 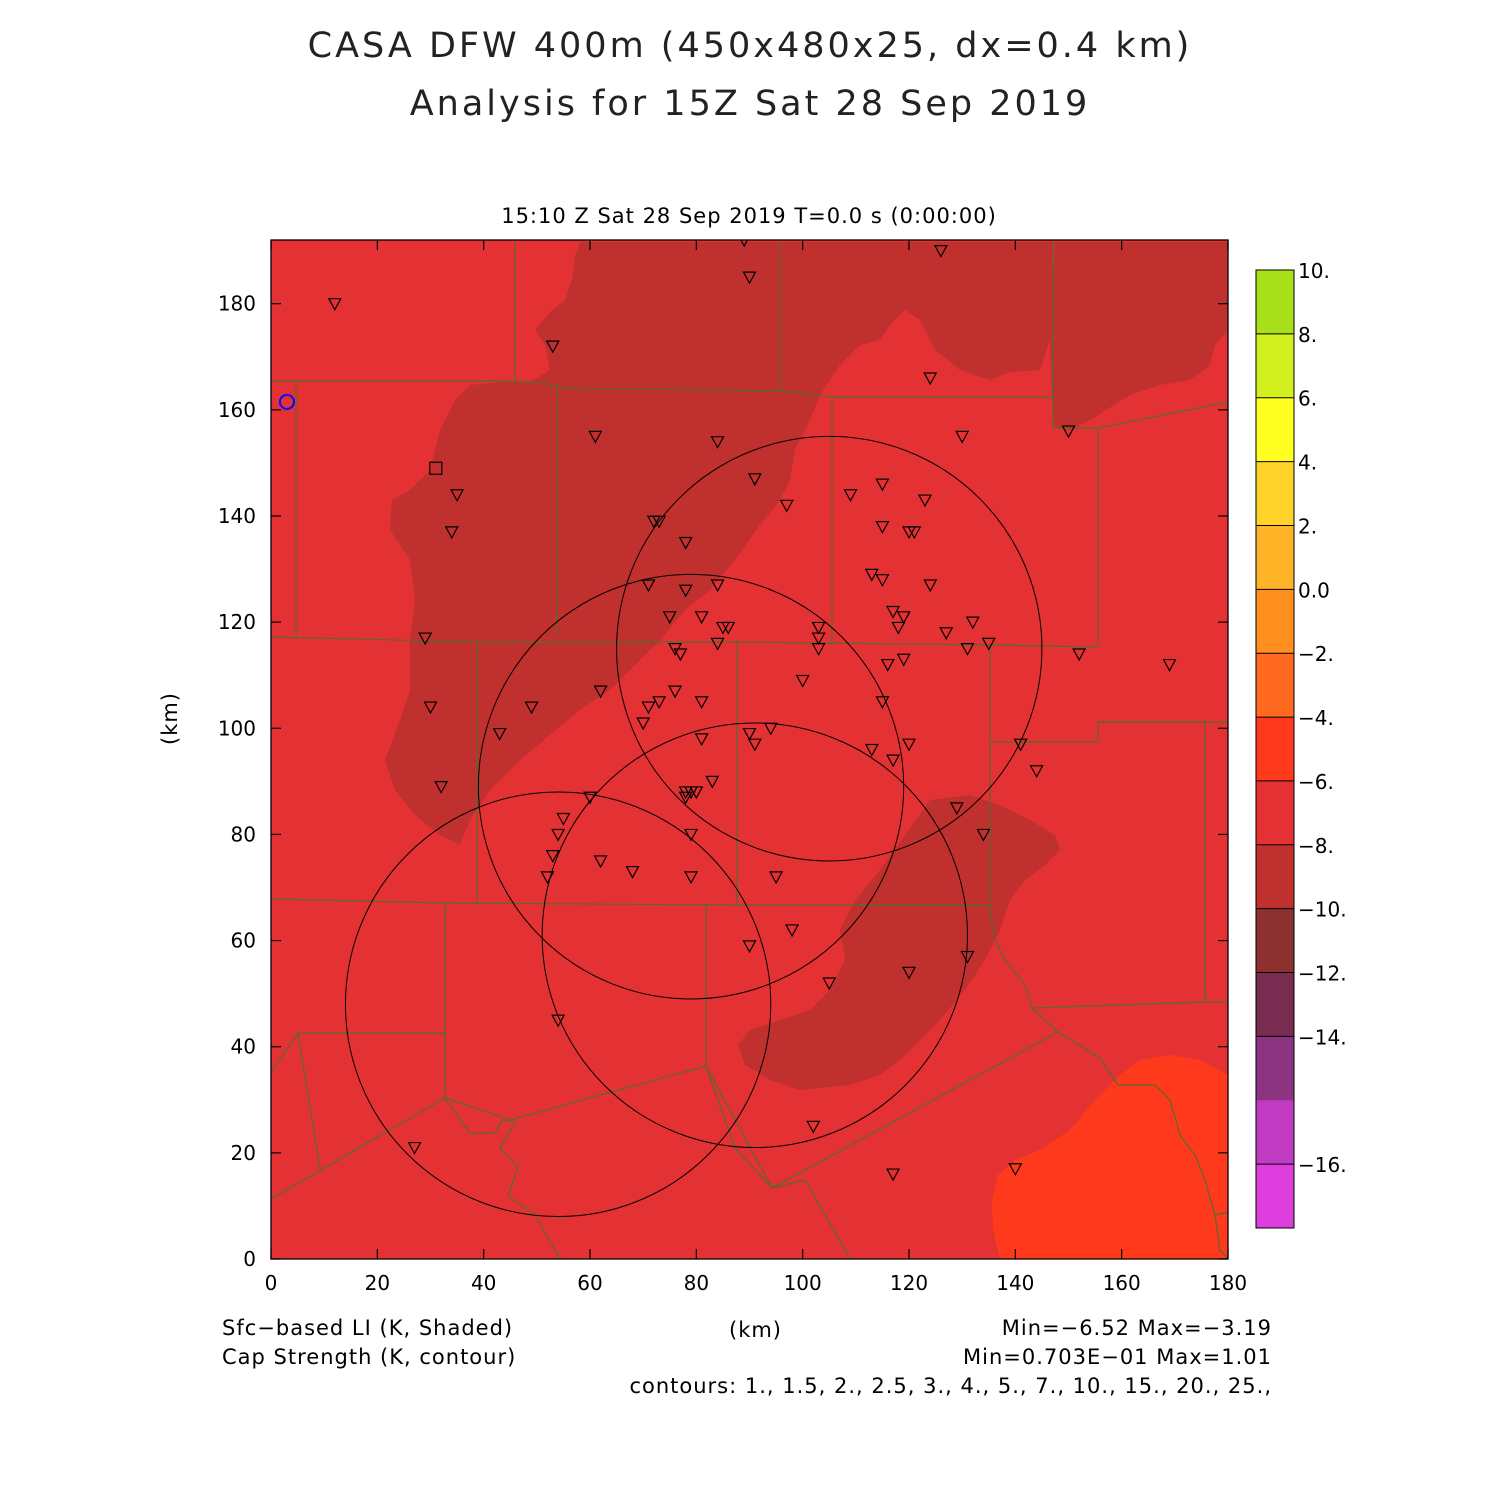 What do you see at coordinates (1322, 1165) in the screenshot?
I see `colorbar-label: −16.` at bounding box center [1322, 1165].